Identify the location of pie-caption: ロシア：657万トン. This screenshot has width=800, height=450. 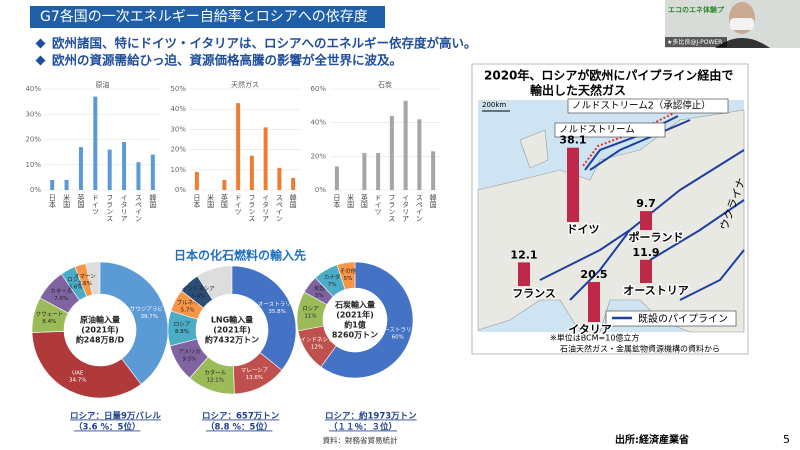
(241, 417).